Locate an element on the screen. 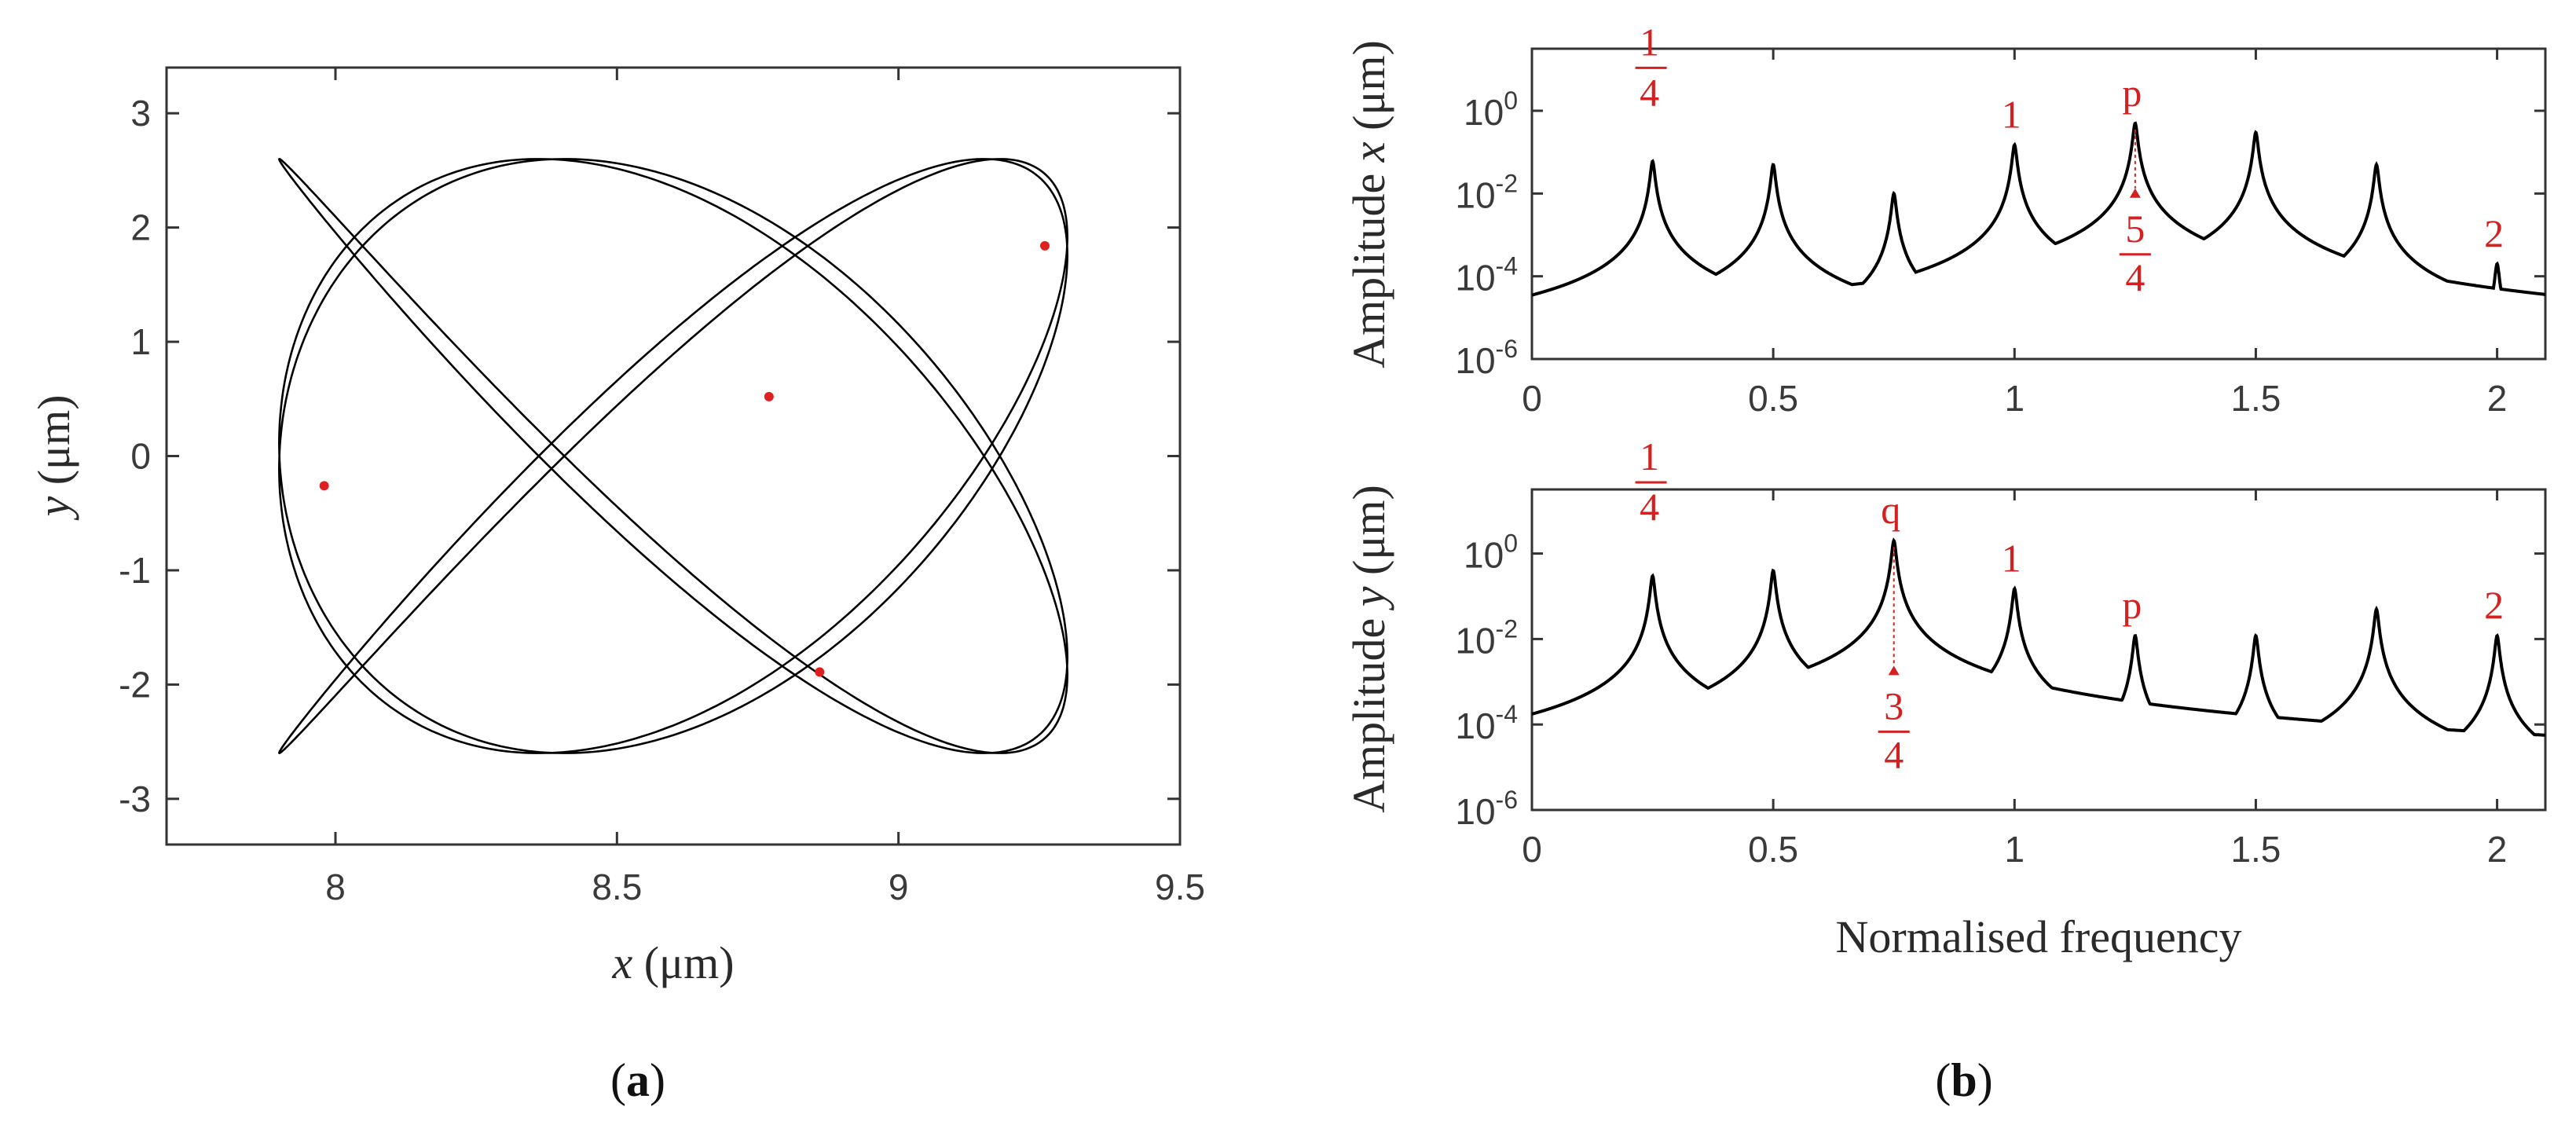 The height and width of the screenshot is (1136, 2576). a-ytick-label: 3 is located at coordinates (140, 113).